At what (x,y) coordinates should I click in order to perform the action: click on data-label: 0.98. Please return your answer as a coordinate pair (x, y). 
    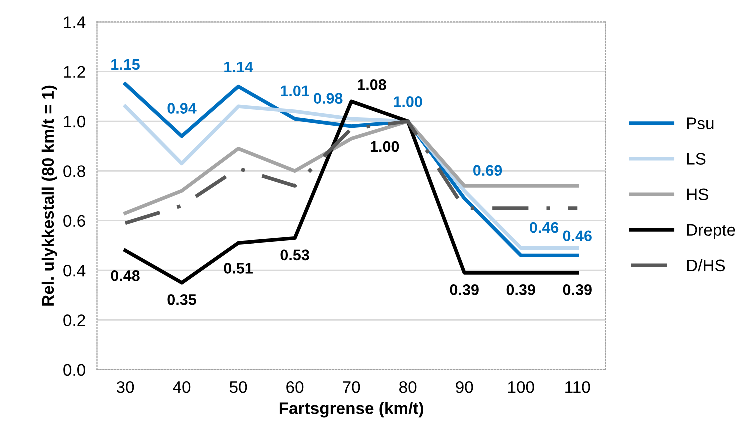
    Looking at the image, I should click on (328, 98).